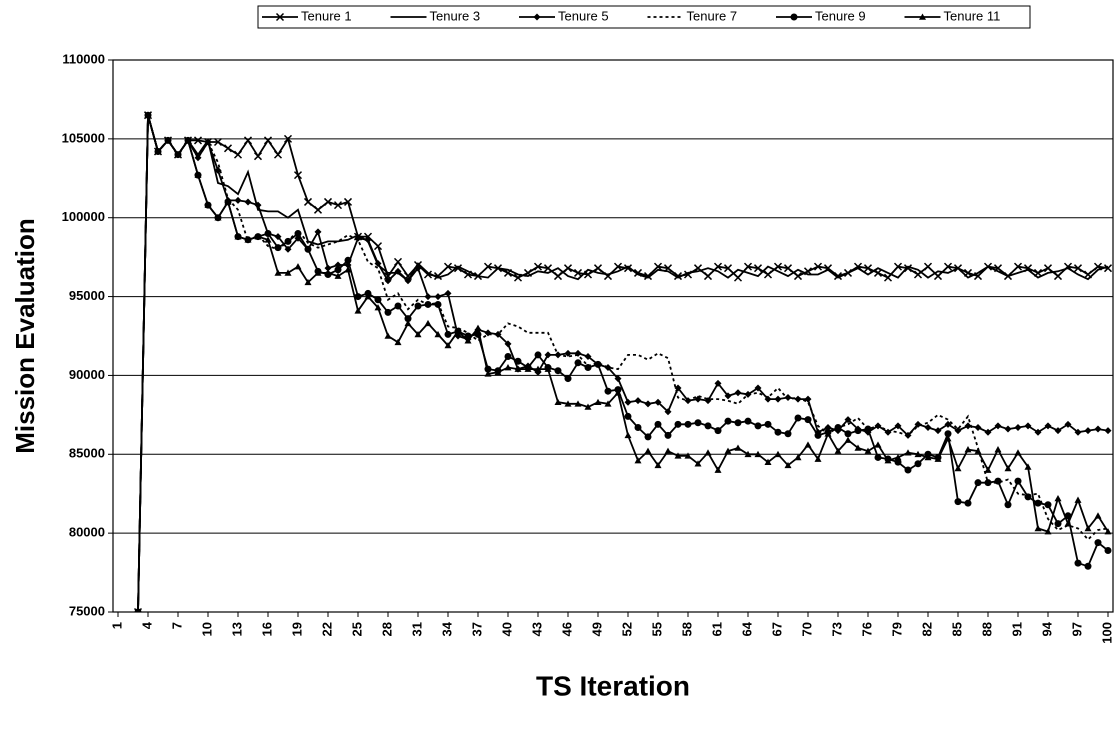 The width and height of the screenshot is (1119, 729). I want to click on x-tick-label: 52, so click(626, 629).